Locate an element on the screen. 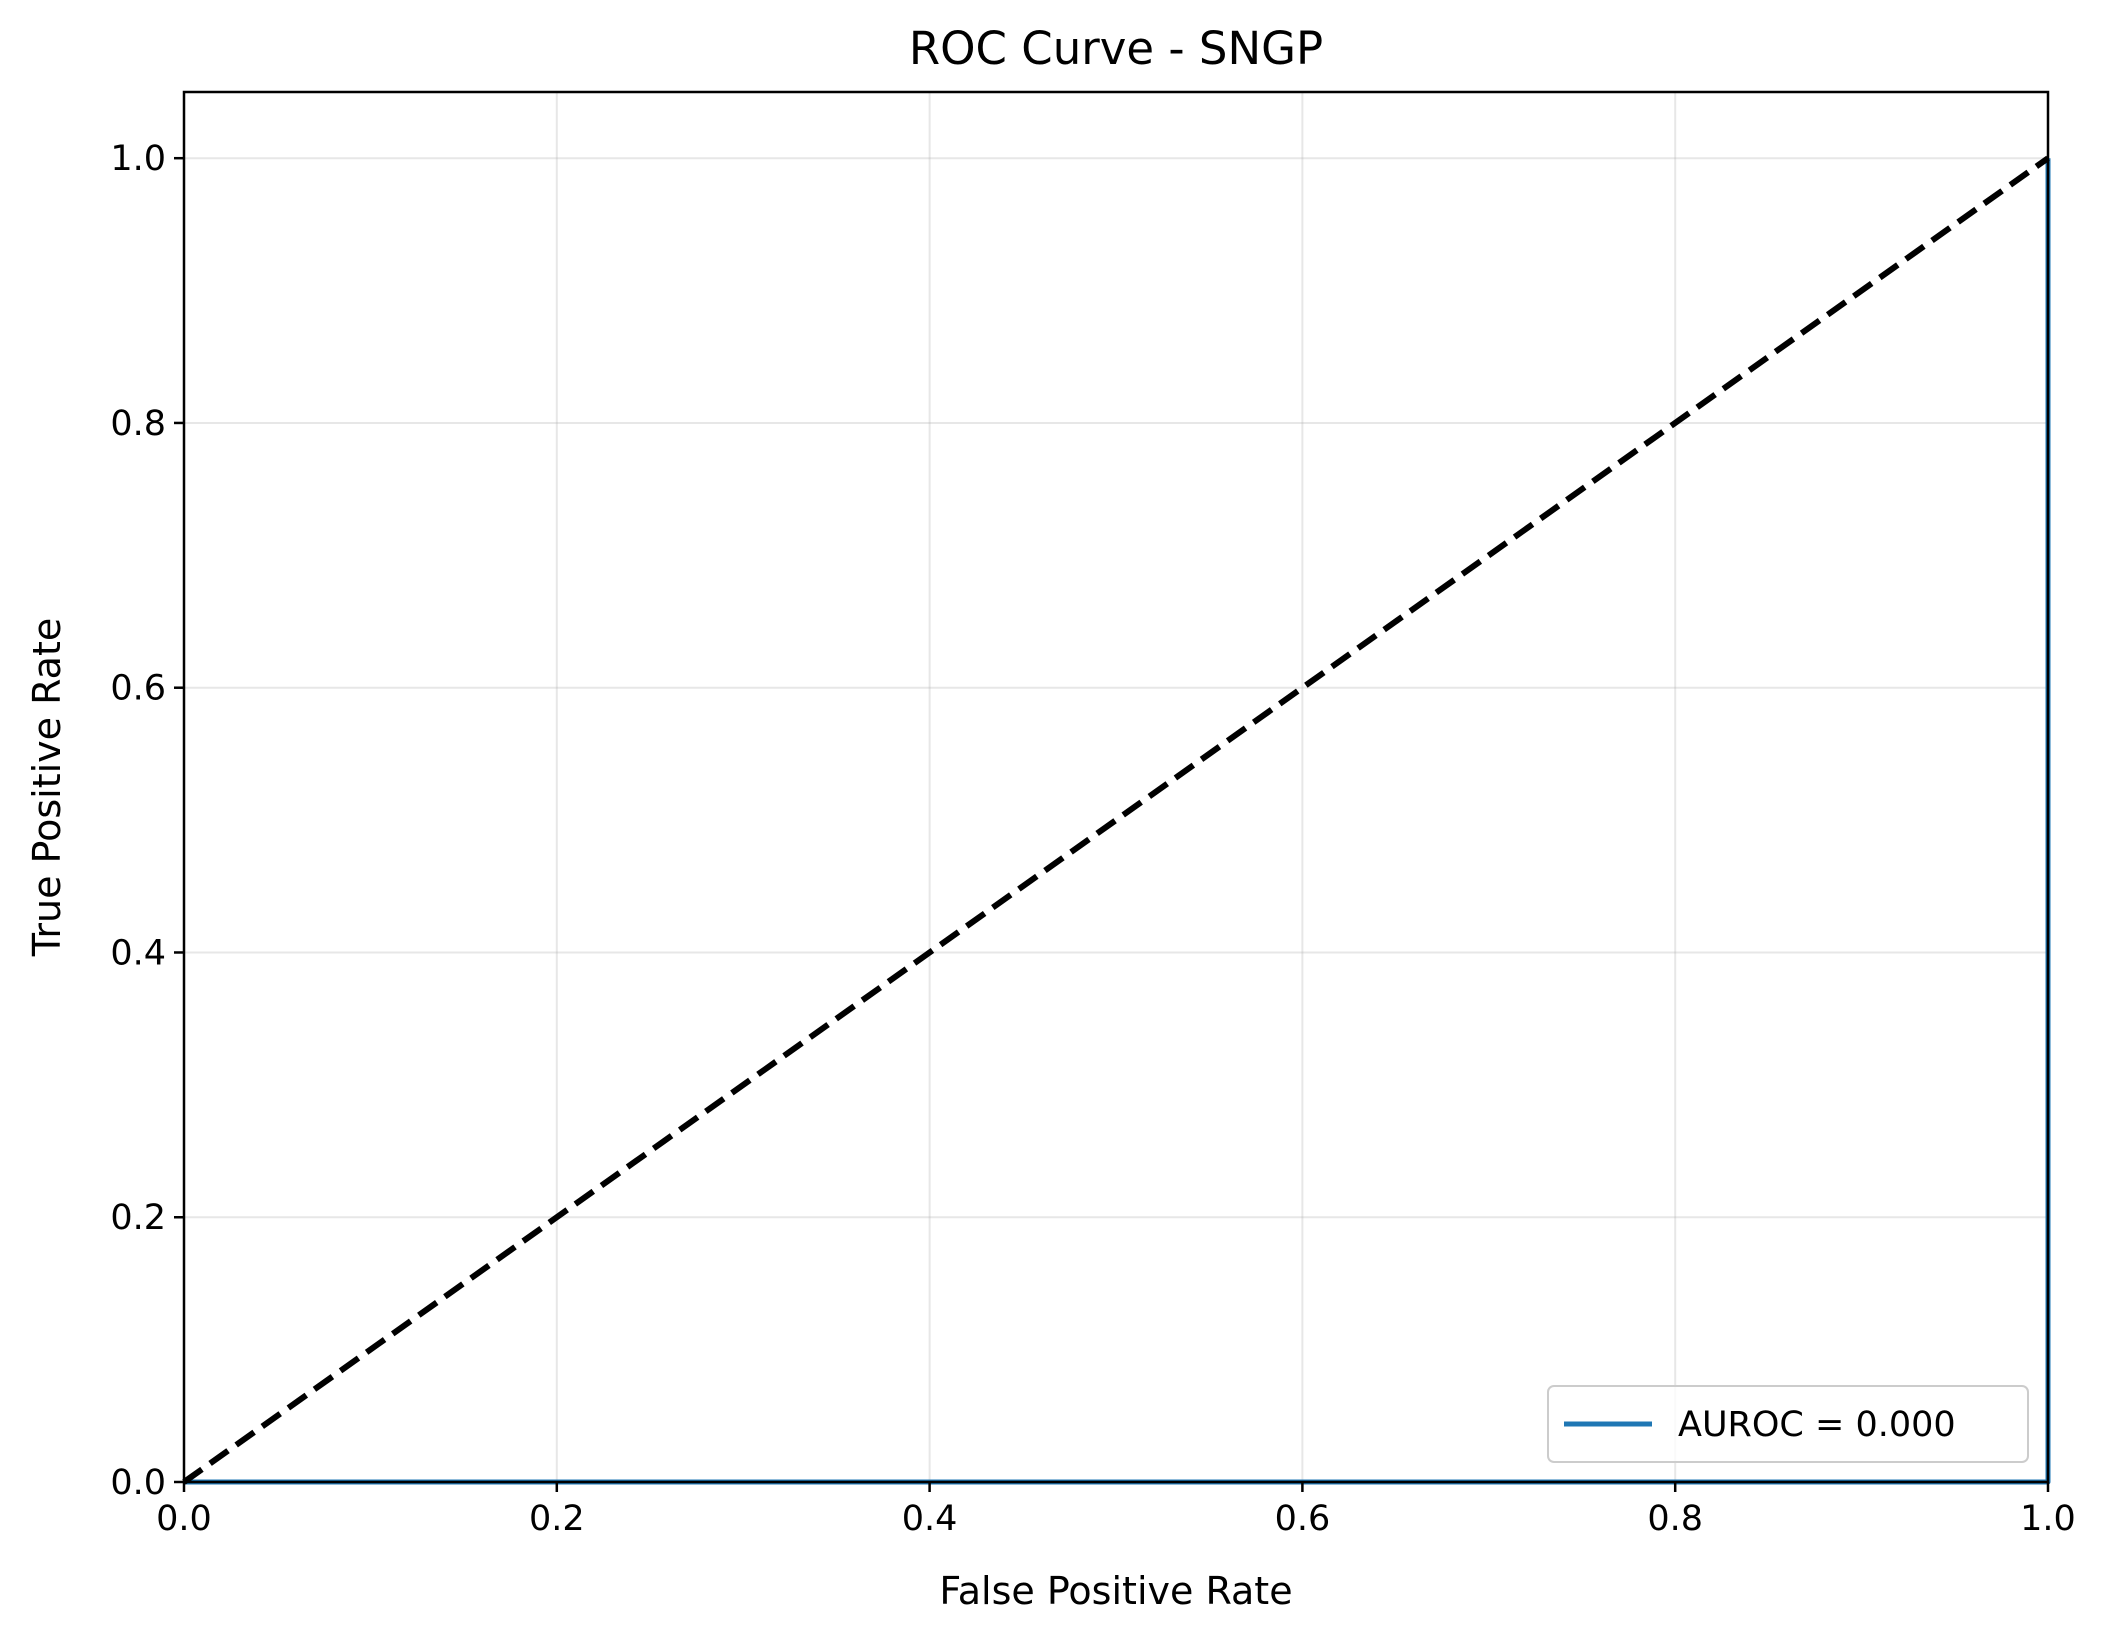 Image resolution: width=2107 pixels, height=1638 pixels. y-tick-label: 0.6 is located at coordinates (138, 689).